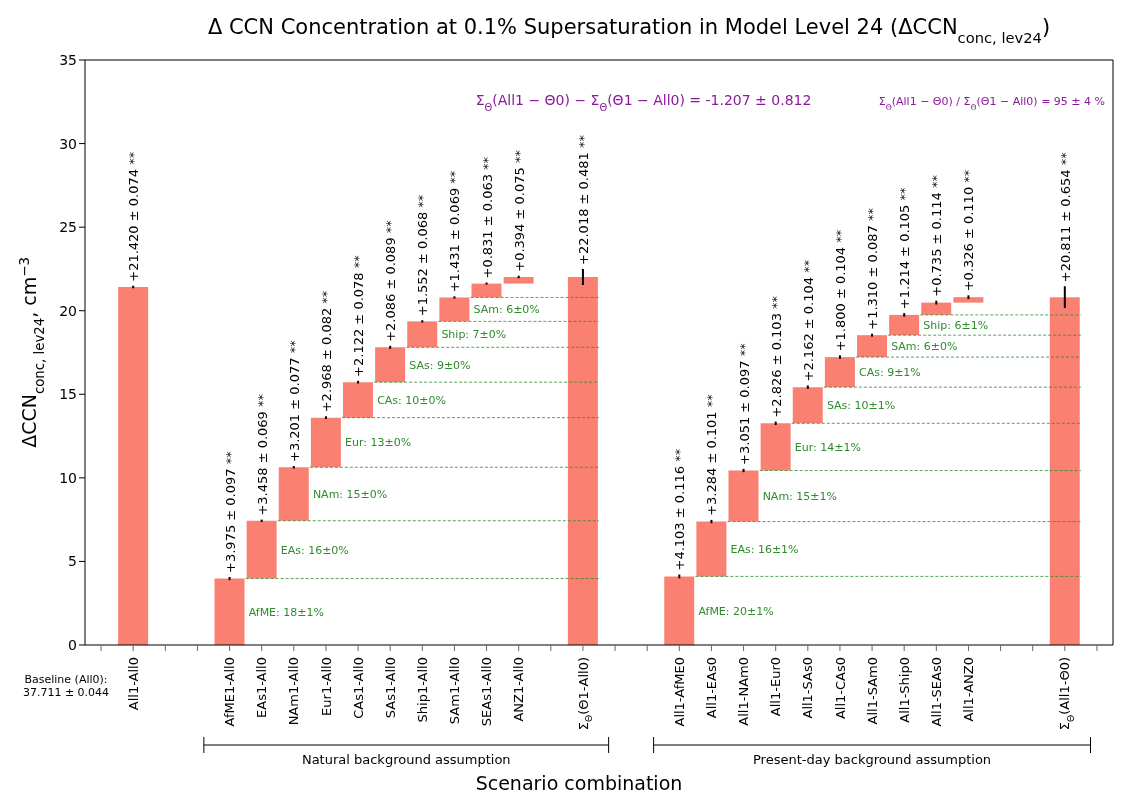  I want to click on annotation: SAs: 10±1%, so click(861, 406).